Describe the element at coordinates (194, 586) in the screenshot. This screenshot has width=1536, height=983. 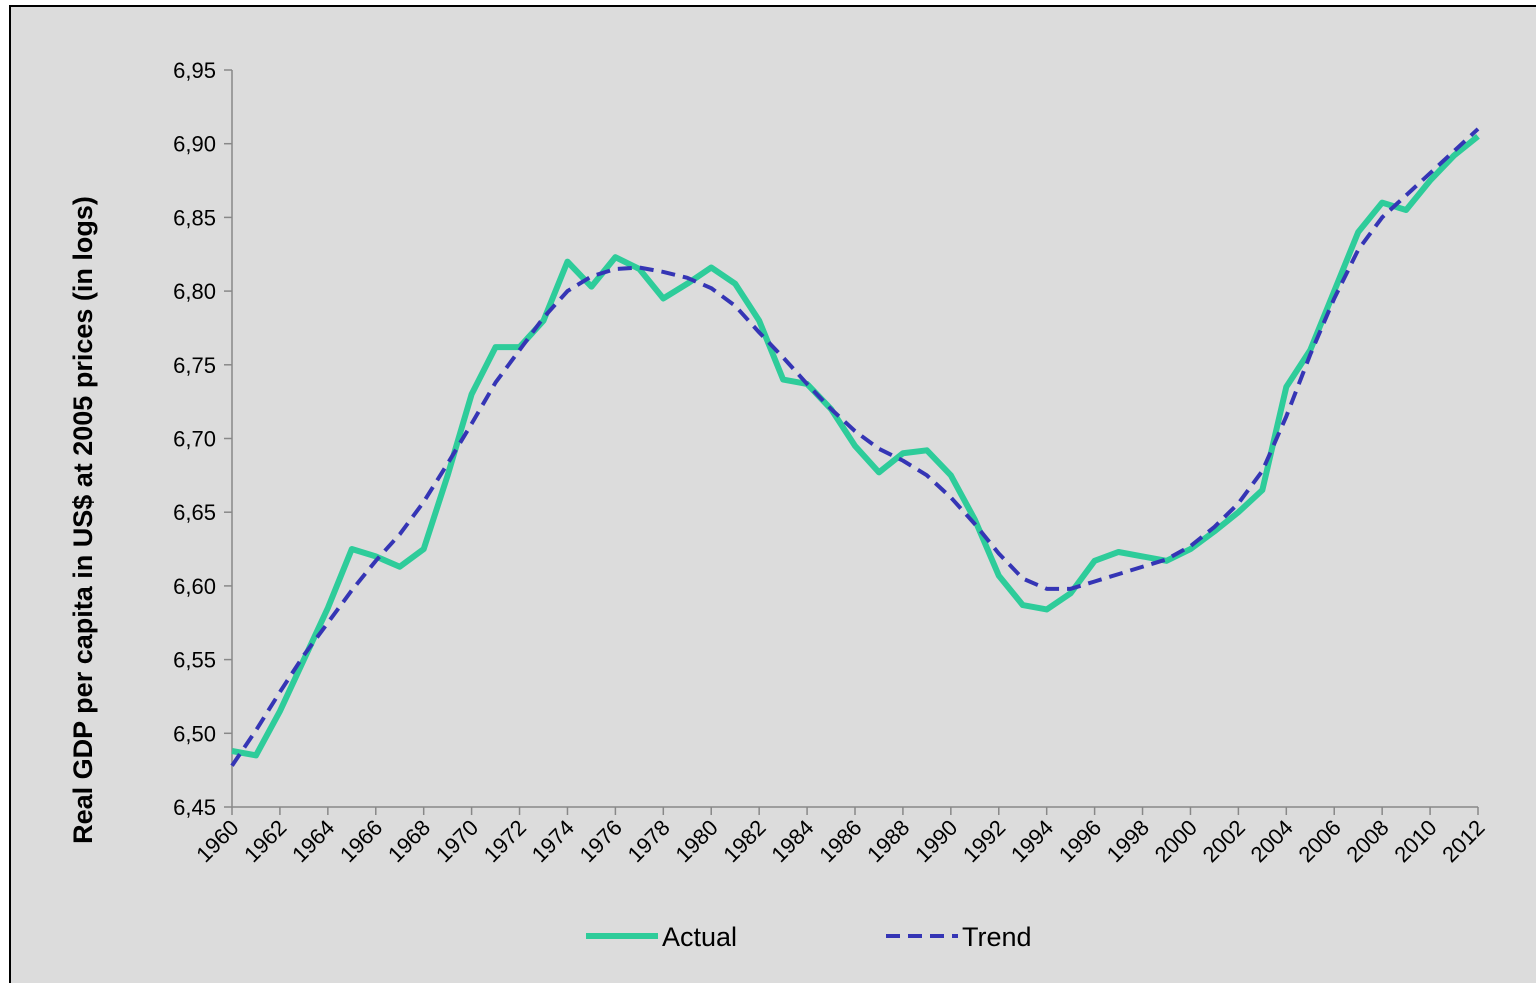
I see `y-tick-label: 6,60` at that location.